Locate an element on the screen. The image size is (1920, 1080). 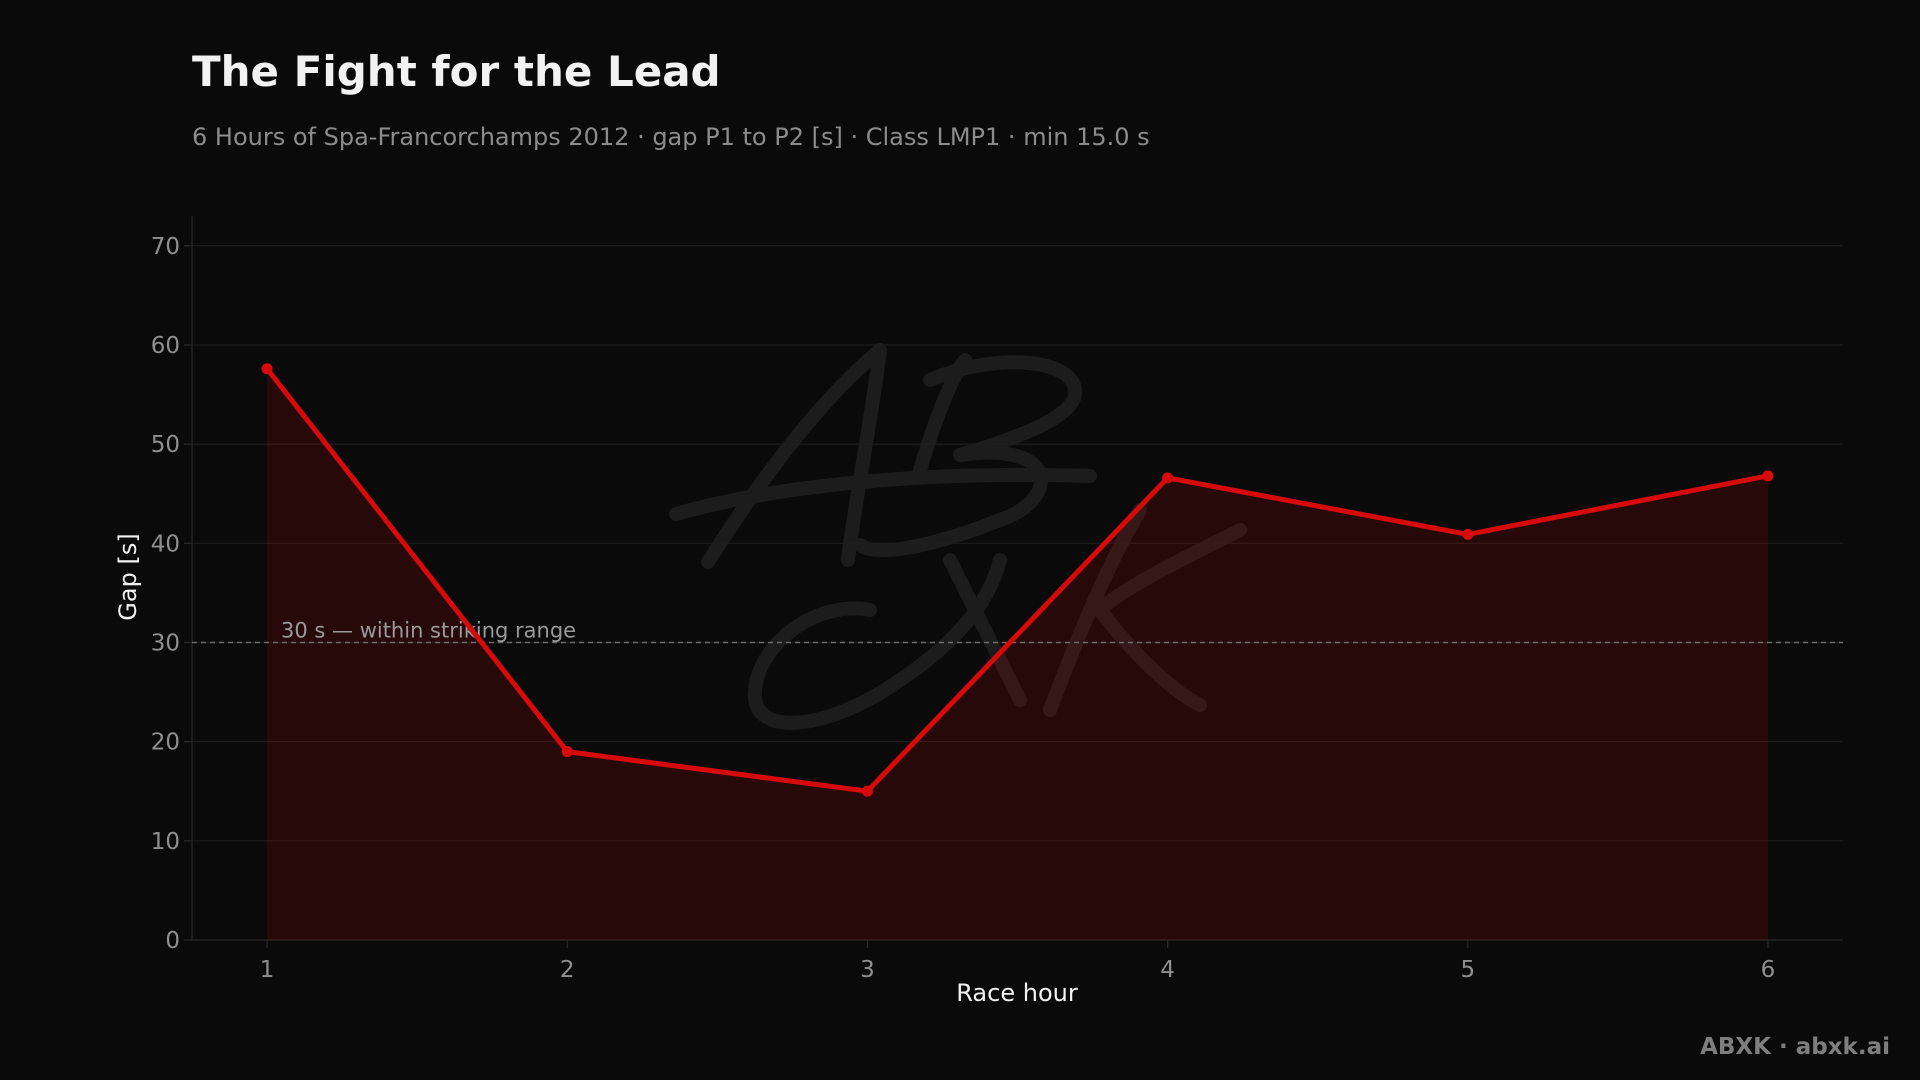
reference-line-label: 30 s — within striking range is located at coordinates (428, 630).